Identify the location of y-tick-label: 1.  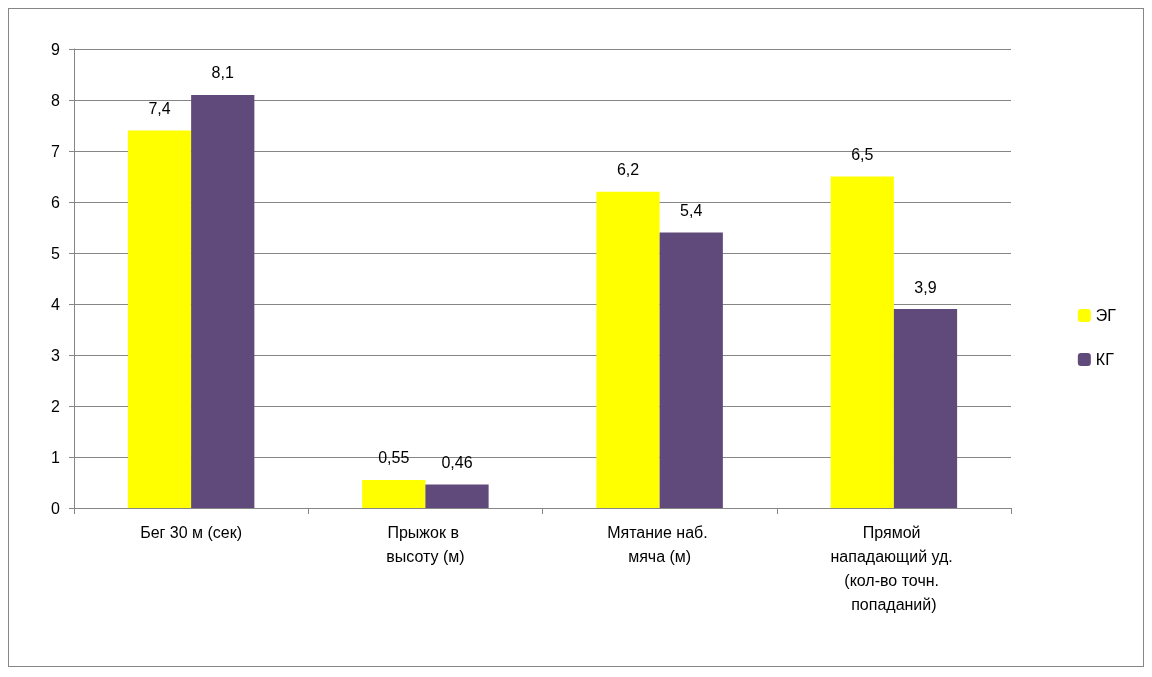
(56, 457).